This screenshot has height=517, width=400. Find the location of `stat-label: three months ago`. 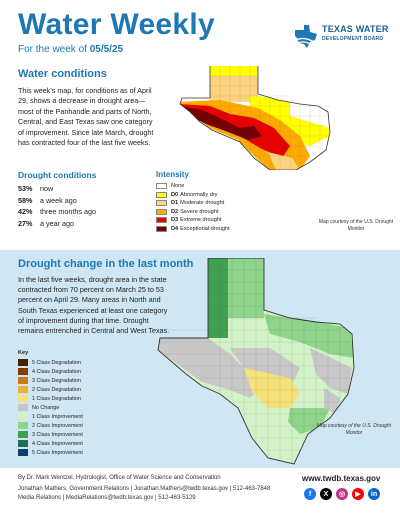

stat-label: three months ago is located at coordinates (68, 211).